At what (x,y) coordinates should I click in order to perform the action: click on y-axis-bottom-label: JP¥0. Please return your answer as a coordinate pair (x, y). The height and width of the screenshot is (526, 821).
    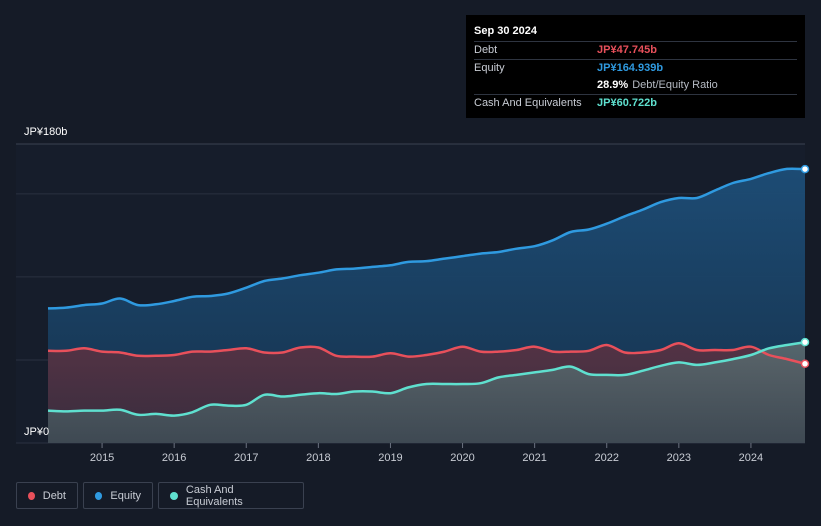
    Looking at the image, I should click on (36, 432).